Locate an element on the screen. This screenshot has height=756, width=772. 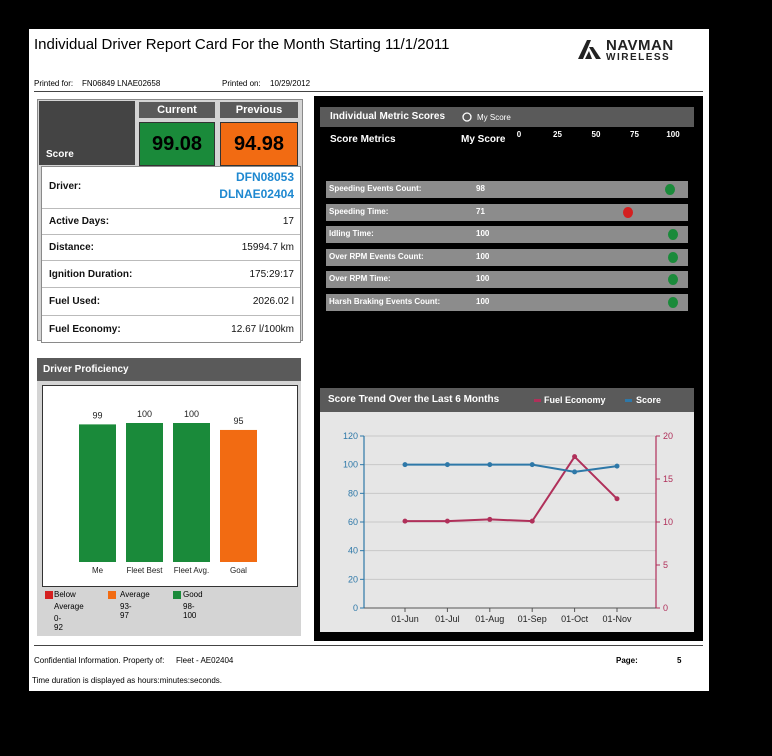
right-axis-tick-label: 20 is located at coordinates (668, 436).